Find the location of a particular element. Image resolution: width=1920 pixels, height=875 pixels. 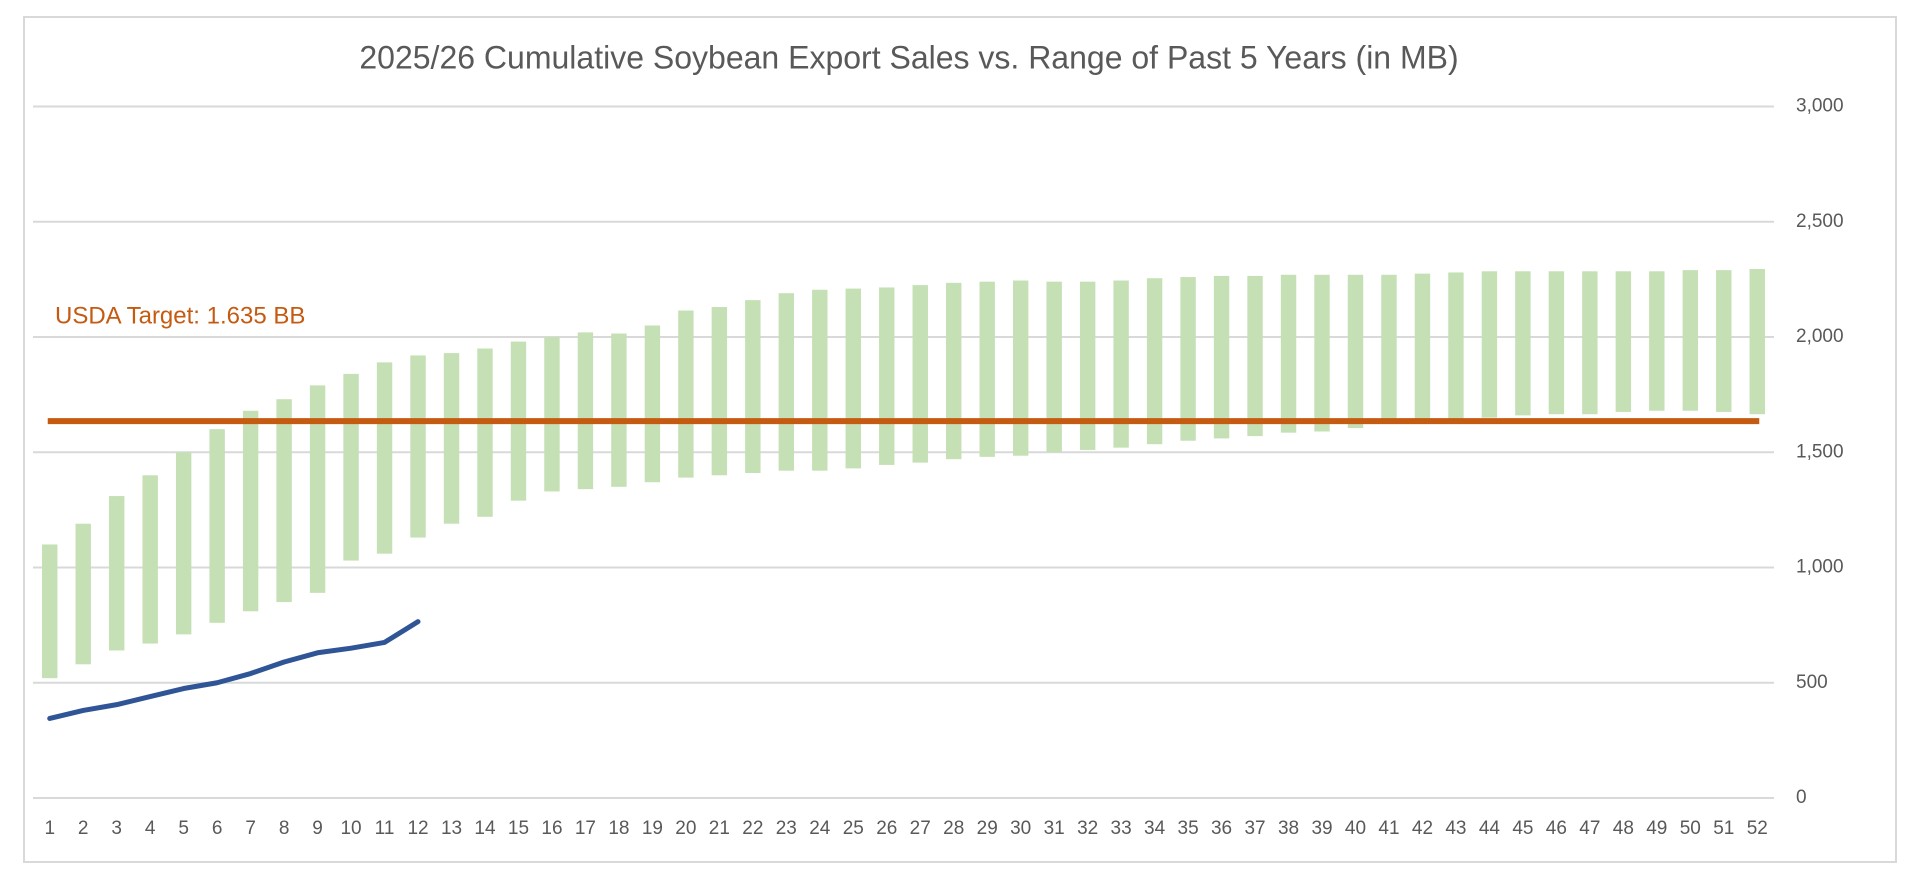

x-tick-label: 23 is located at coordinates (786, 828).